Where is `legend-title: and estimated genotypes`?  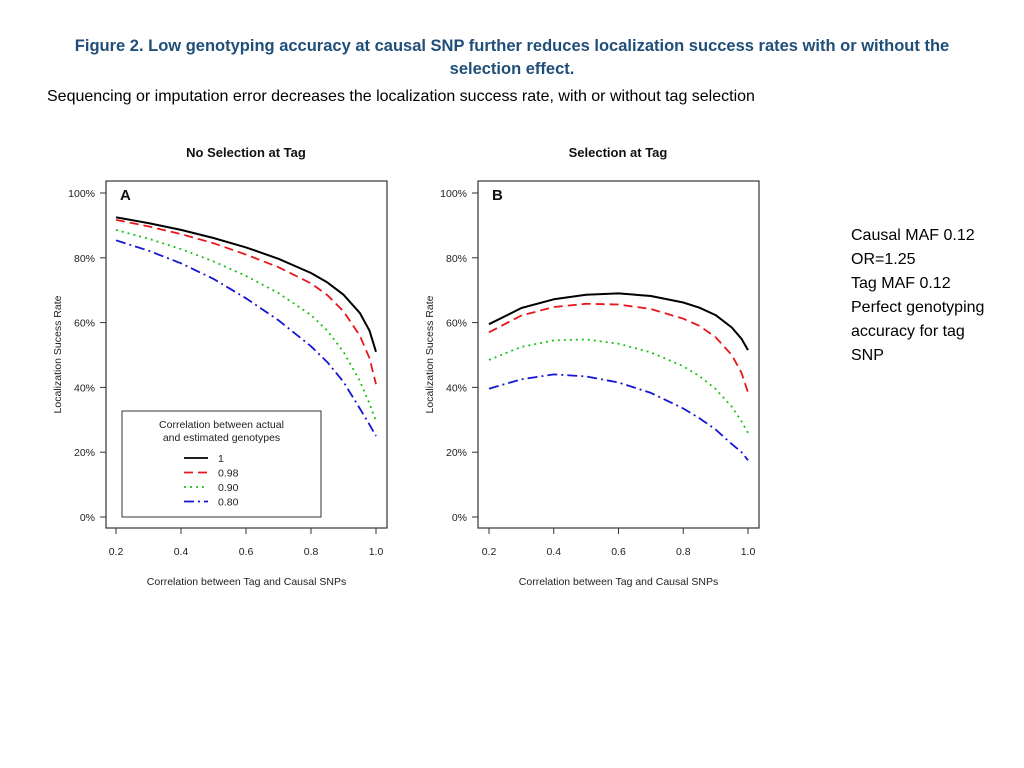 legend-title: and estimated genotypes is located at coordinates (221, 438).